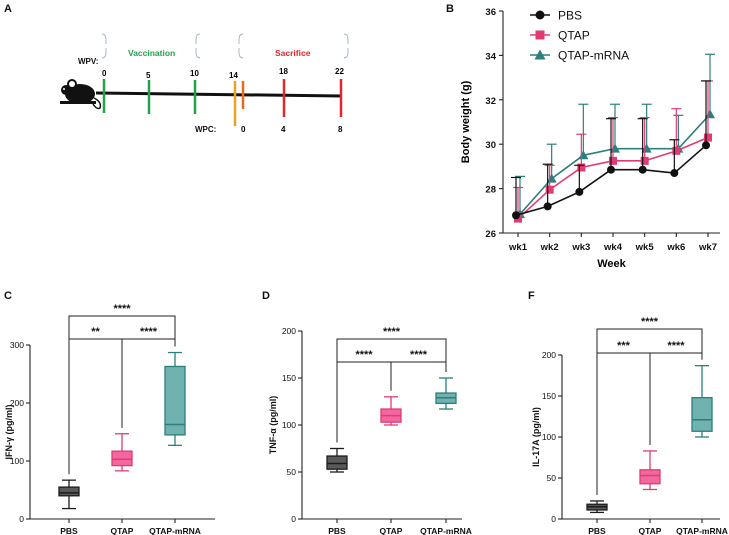  What do you see at coordinates (95, 332) in the screenshot?
I see `significance-label: **` at bounding box center [95, 332].